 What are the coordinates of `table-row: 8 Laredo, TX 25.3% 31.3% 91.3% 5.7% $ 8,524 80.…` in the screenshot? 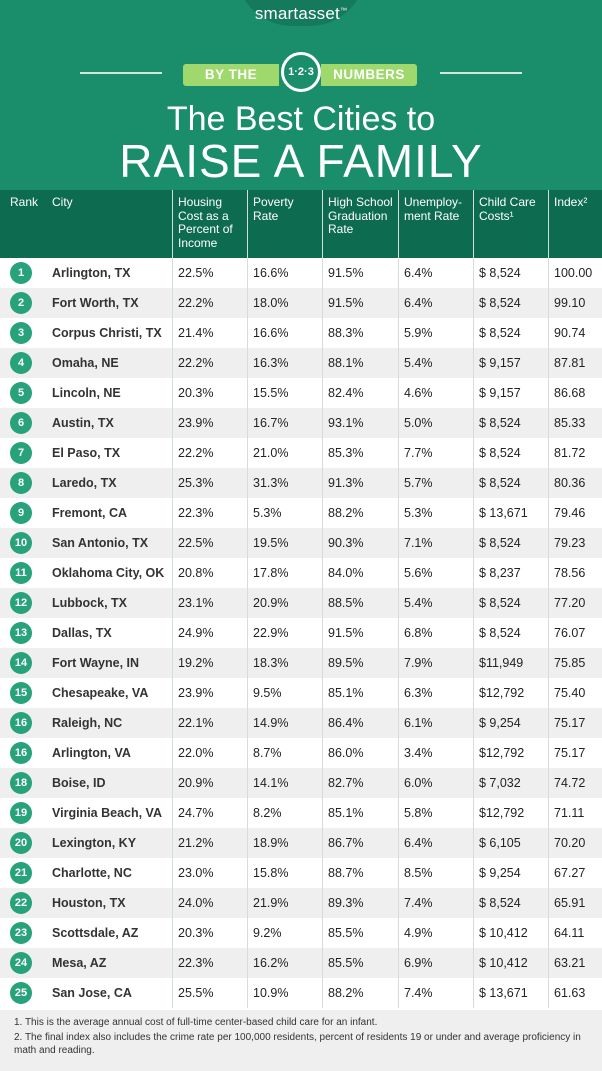 It's located at (301, 483).